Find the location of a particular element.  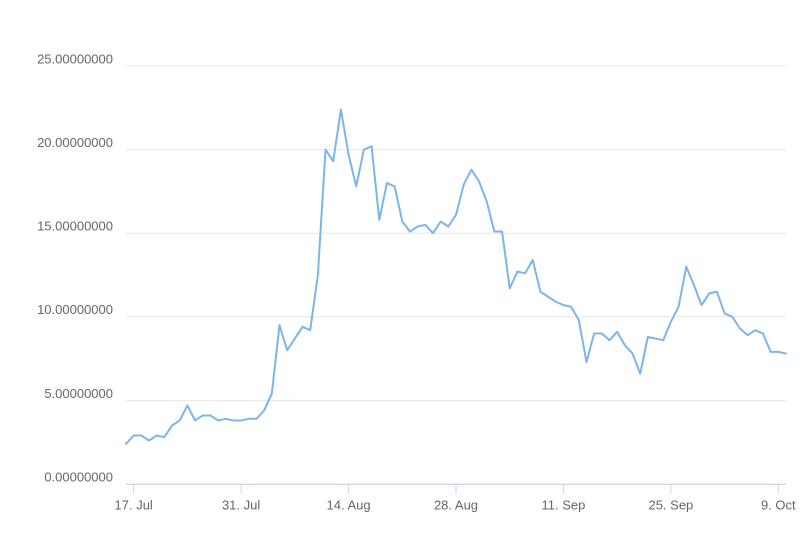

y-tick-label: 20.00000000 is located at coordinates (75, 142).